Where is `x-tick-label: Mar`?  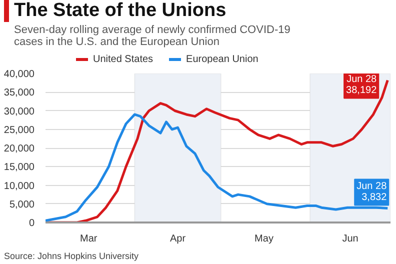
x-tick-label: Mar is located at coordinates (89, 239).